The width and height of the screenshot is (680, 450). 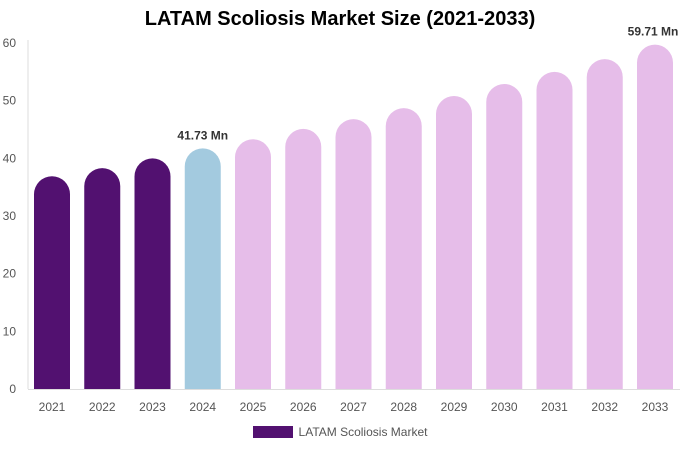 I want to click on y-tick-label: 0, so click(x=12, y=389).